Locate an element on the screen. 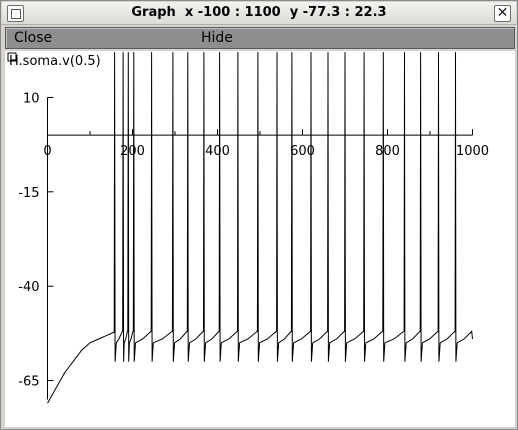 The height and width of the screenshot is (430, 518). x-tick-label: 800 is located at coordinates (387, 151).